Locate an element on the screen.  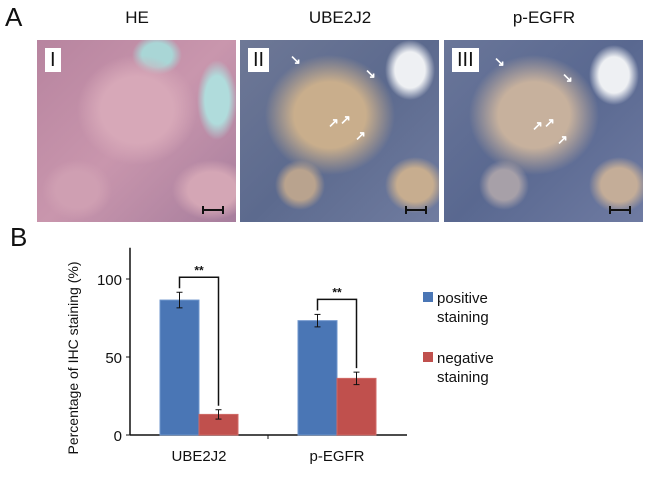
y-tick-label: 100 is located at coordinates (109, 280).